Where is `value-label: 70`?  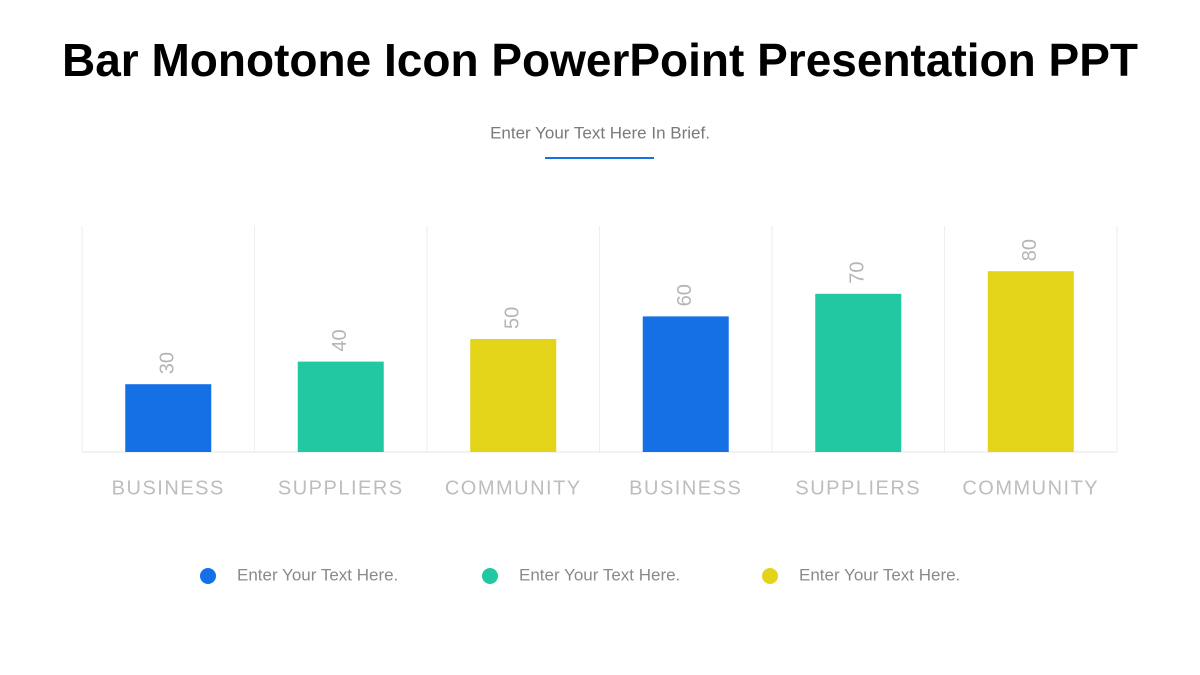 value-label: 70 is located at coordinates (858, 273).